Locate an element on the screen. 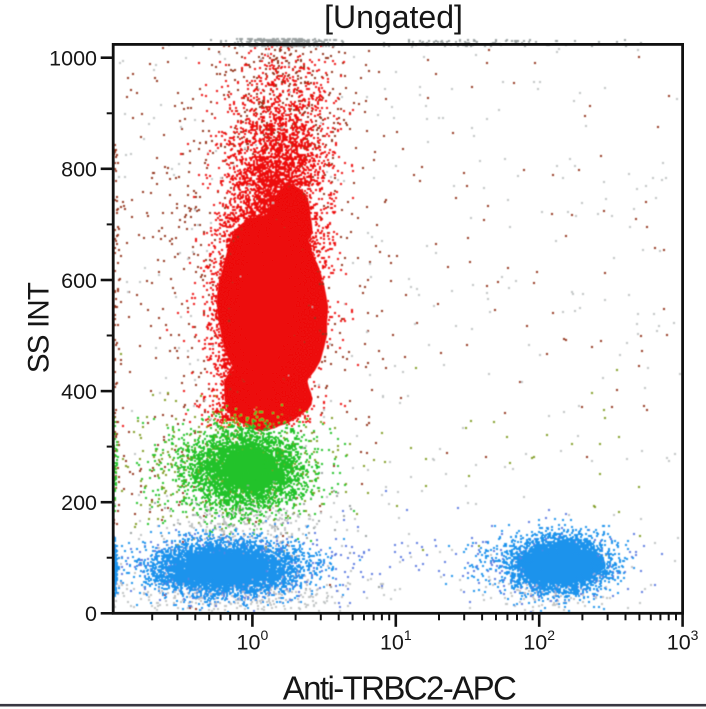 The image size is (706, 709). svg-text: 800 is located at coordinates (79, 170).